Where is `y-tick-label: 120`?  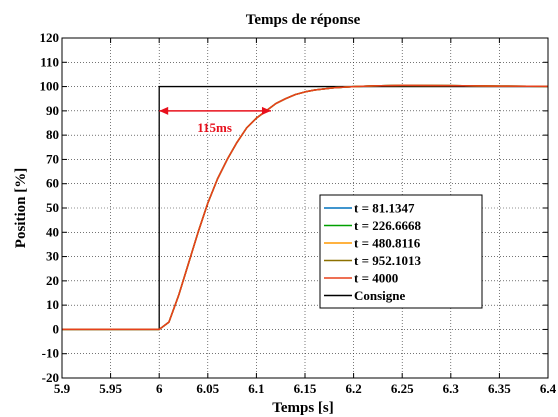 y-tick-label: 120 is located at coordinates (50, 37).